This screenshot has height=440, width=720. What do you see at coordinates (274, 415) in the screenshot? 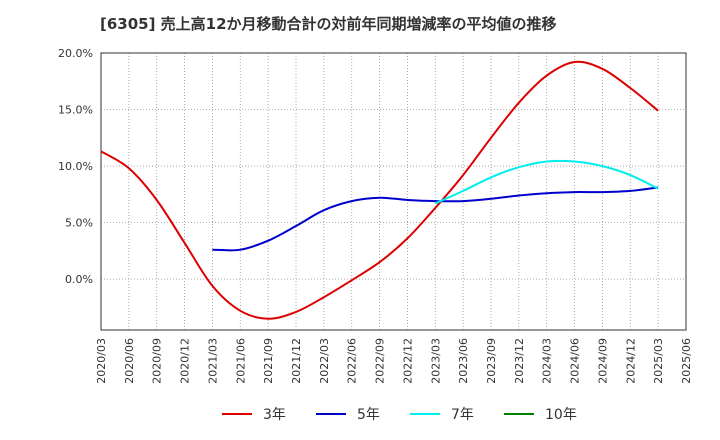
I see `legend-label: 3年` at bounding box center [274, 415].